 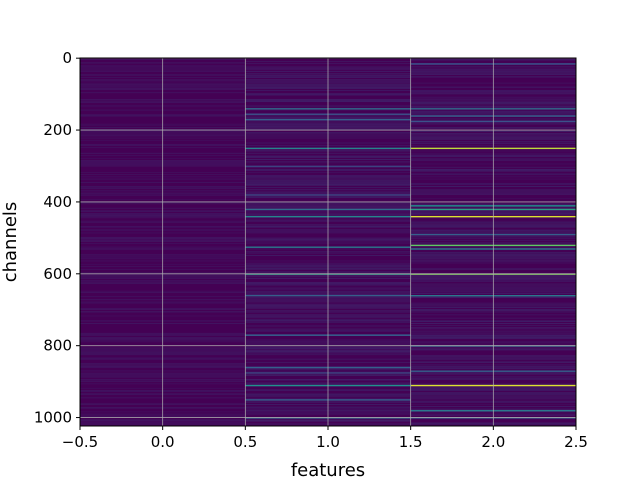 I want to click on x-tick-label: 1.5, so click(x=411, y=442).